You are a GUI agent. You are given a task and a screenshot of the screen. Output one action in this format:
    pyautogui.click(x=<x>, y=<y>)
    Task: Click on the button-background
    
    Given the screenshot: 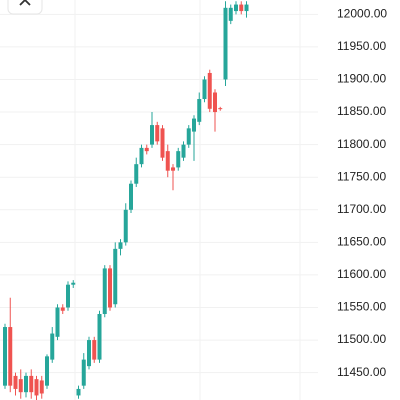 What is the action you would take?
    pyautogui.click(x=25, y=7)
    